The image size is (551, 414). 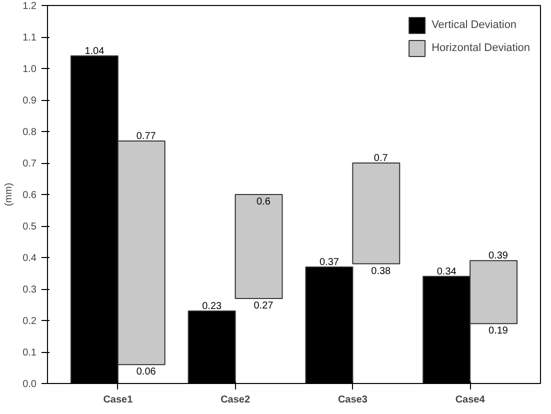 I want to click on y-tick-label: 0.4, so click(x=29, y=258).